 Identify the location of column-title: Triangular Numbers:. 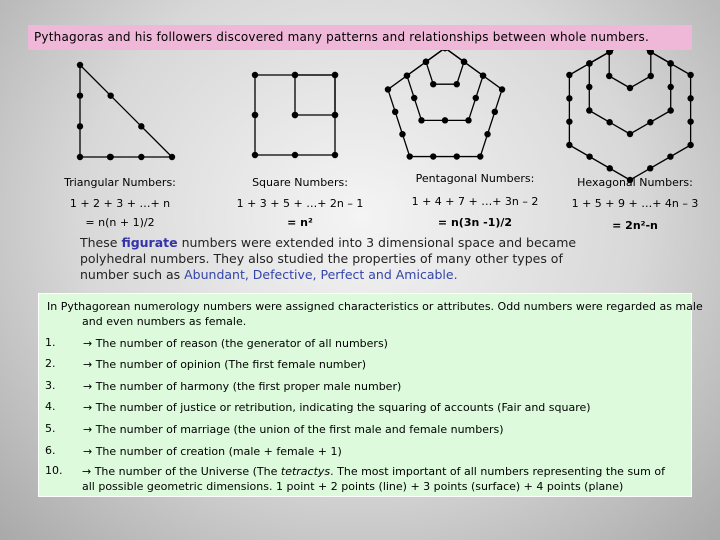
(120, 182).